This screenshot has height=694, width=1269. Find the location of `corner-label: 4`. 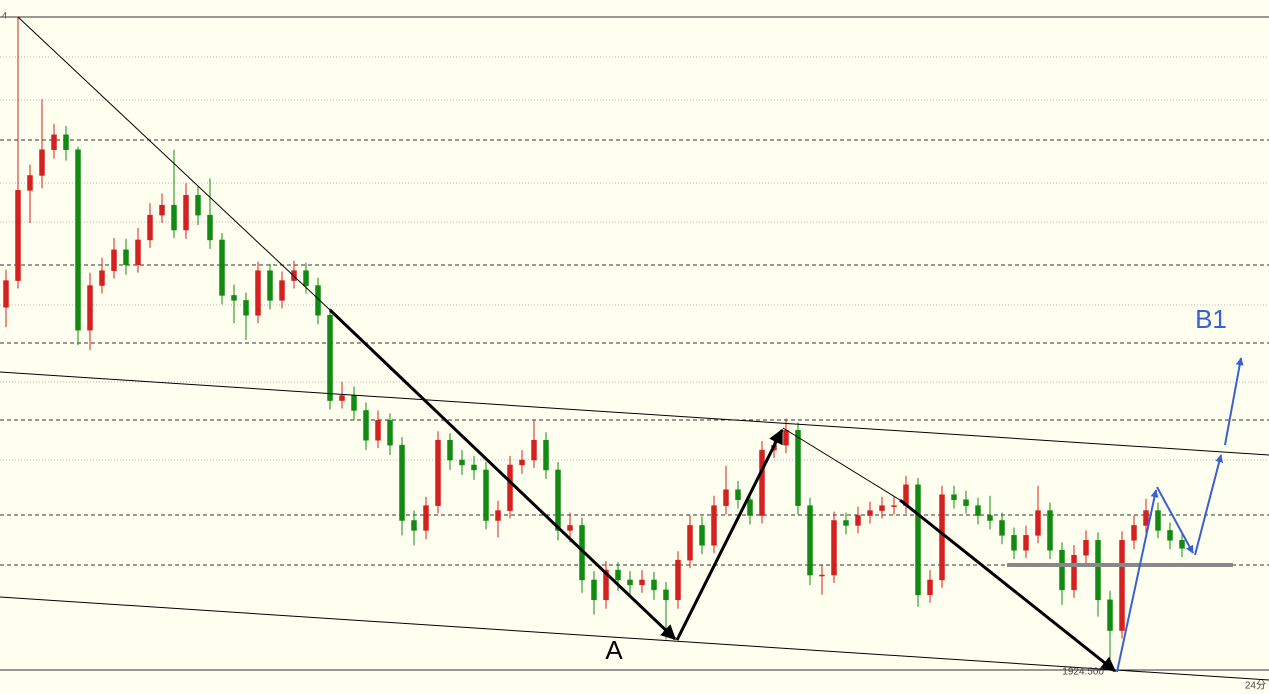

corner-label: 4 is located at coordinates (4, 15).